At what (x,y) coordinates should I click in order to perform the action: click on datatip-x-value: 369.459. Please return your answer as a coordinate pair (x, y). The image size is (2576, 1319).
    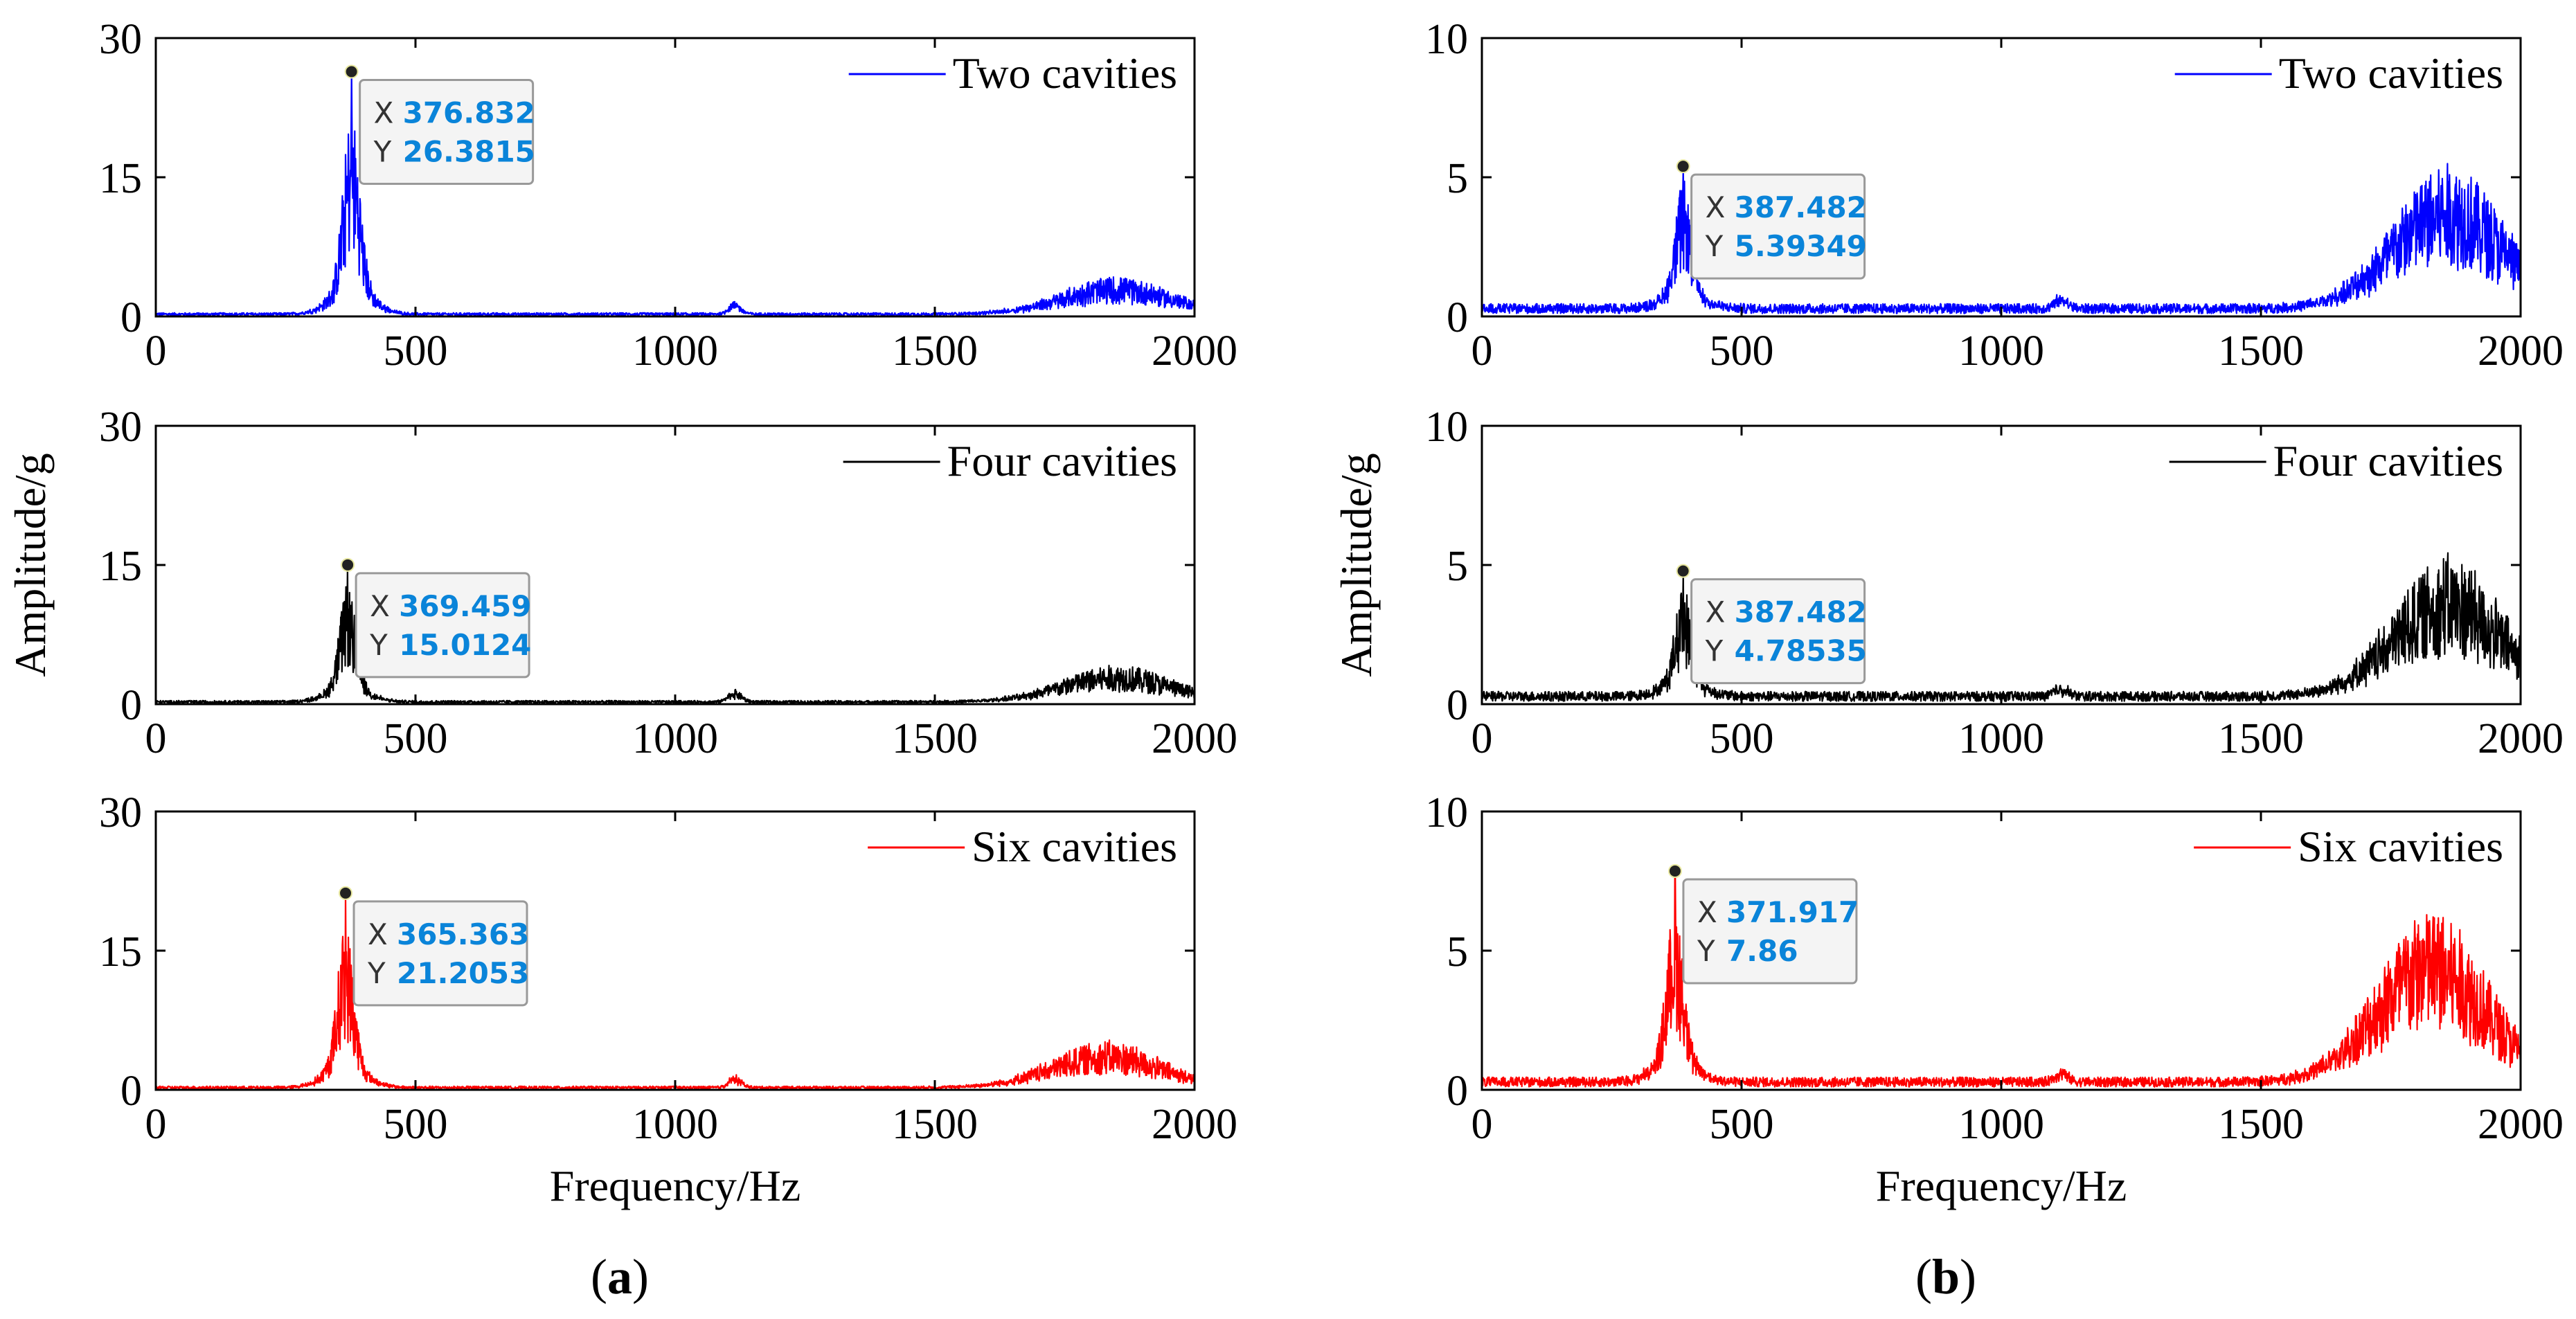
    Looking at the image, I should click on (465, 606).